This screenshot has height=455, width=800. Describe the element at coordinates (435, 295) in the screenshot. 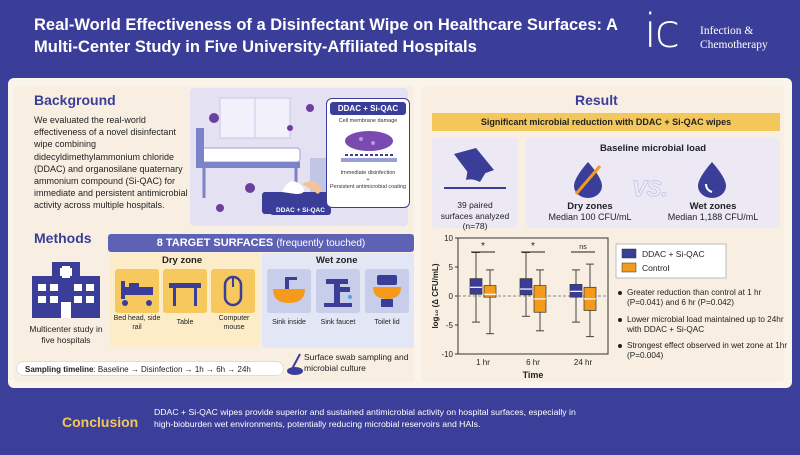

I see `y-axis-label: log₁₀ (Δ CFU/mL)` at that location.